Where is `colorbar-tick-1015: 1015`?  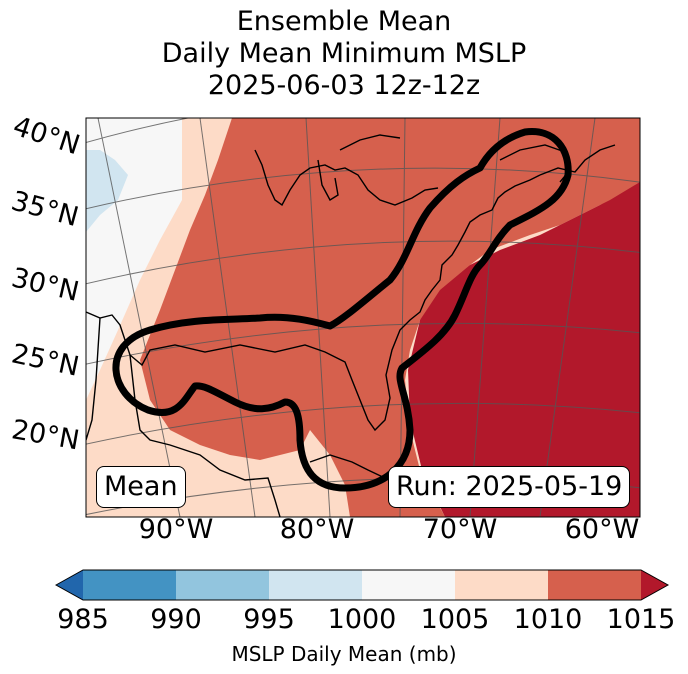
colorbar-tick-1015: 1015 is located at coordinates (641, 619).